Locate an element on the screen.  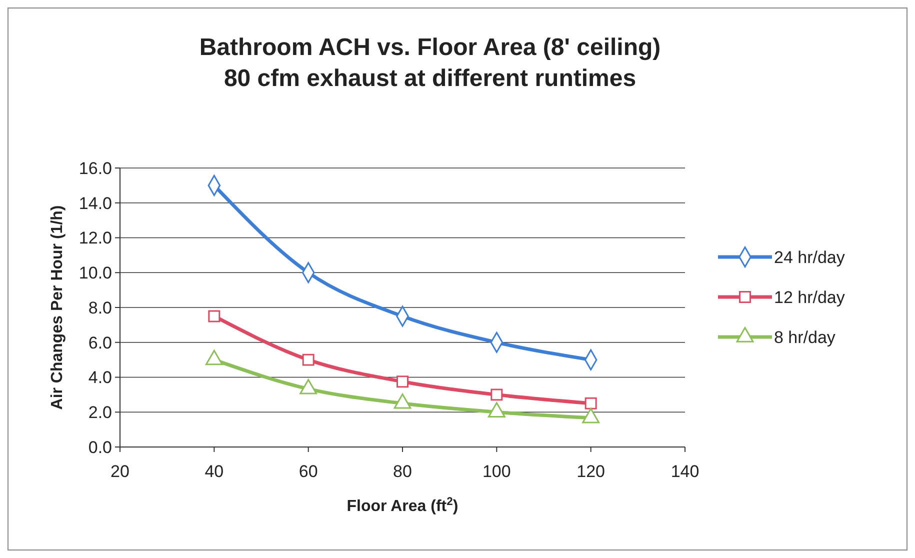
x-tick-label: 40 is located at coordinates (214, 471).